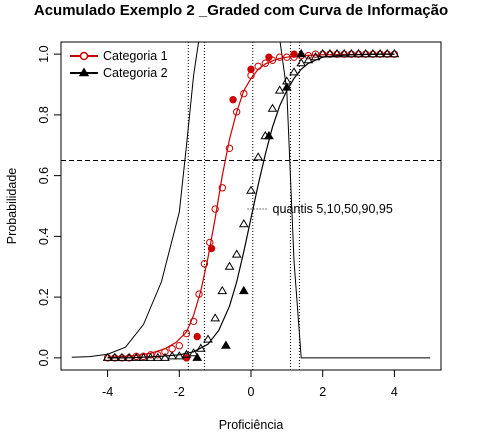  What do you see at coordinates (44, 114) in the screenshot?
I see `y-tick-label: 0.8` at bounding box center [44, 114].